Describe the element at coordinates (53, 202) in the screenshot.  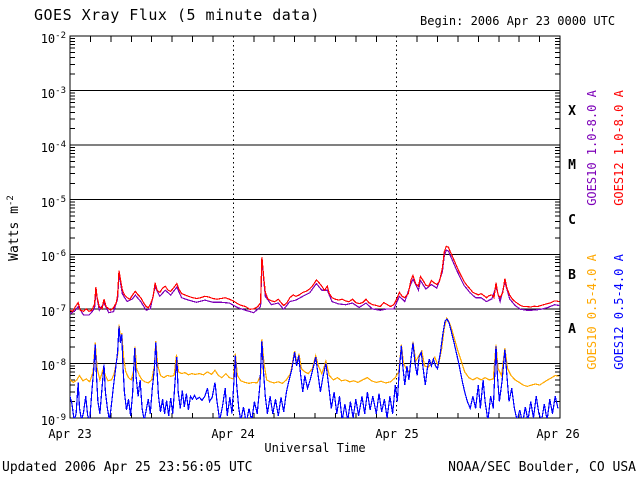
I see `y-tick-label: 10-5` at that location.